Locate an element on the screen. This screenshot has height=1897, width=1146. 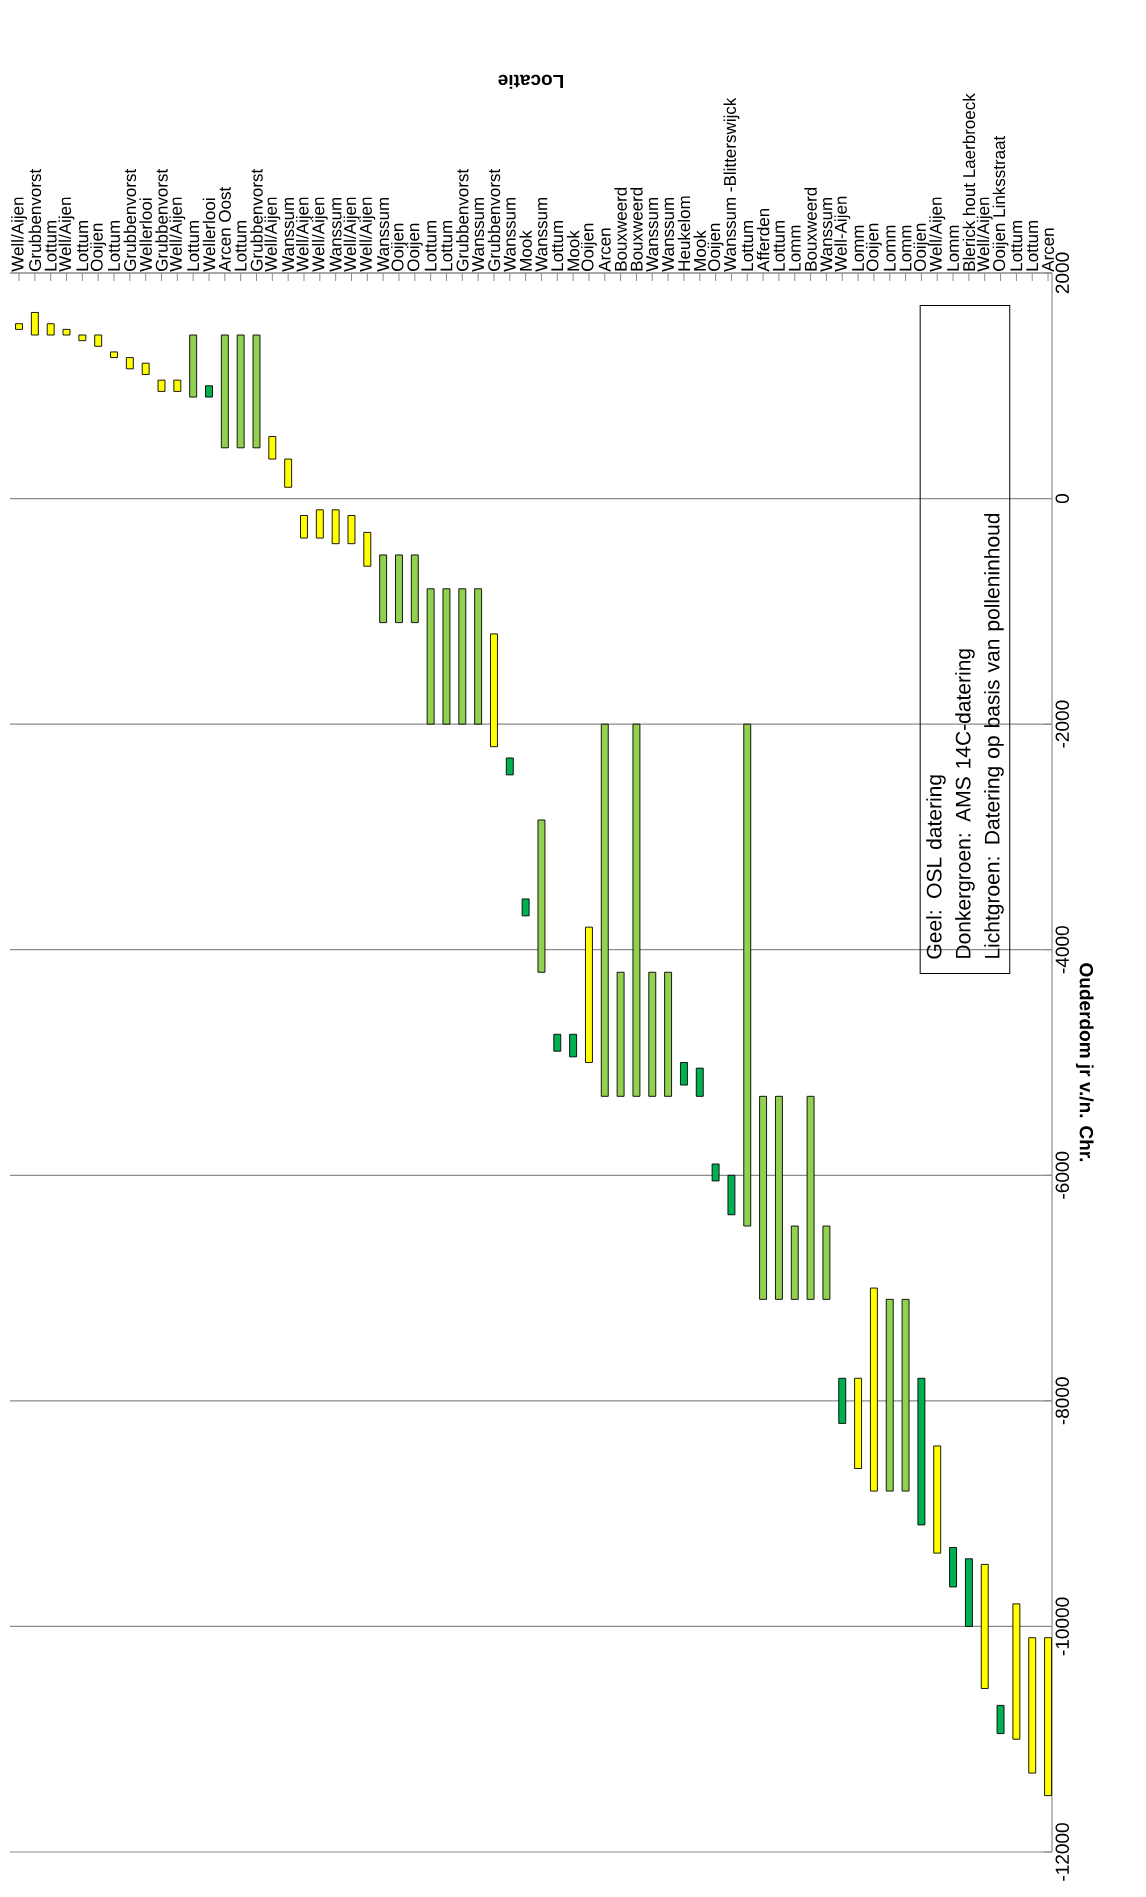
x-tick-label: Afferden is located at coordinates (763, 240).